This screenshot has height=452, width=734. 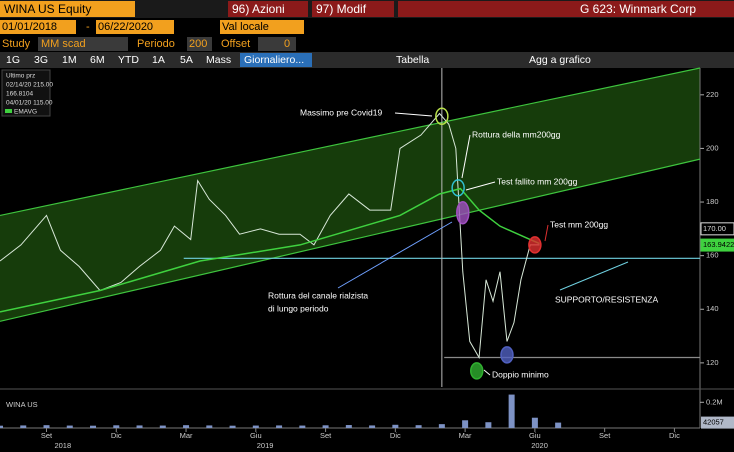 What do you see at coordinates (218, 60) in the screenshot?
I see `toolbar-button: Mass` at bounding box center [218, 60].